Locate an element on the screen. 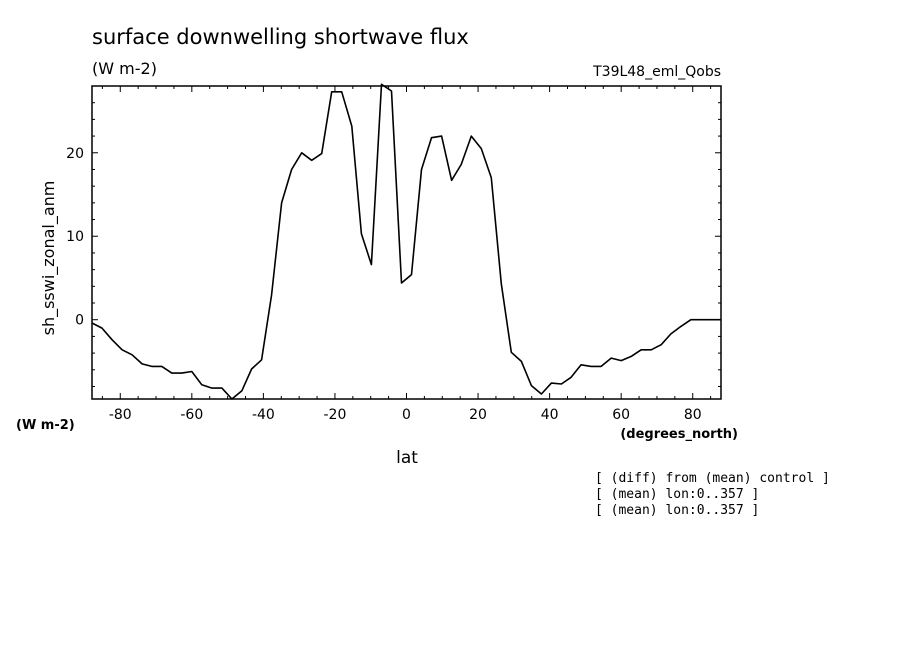 Image resolution: width=904 pixels, height=654 pixels. chart-title: surface downwelling shortwave flux is located at coordinates (280, 37).